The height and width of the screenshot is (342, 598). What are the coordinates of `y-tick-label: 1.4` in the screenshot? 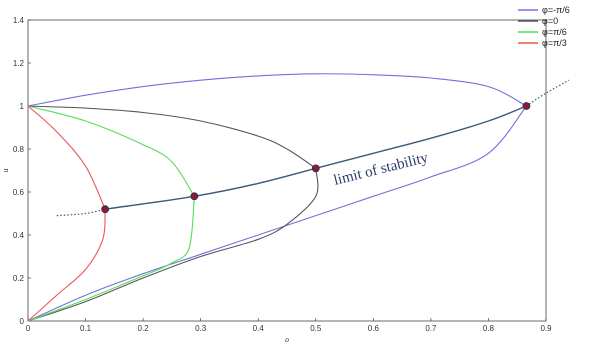 It's located at (19, 20).